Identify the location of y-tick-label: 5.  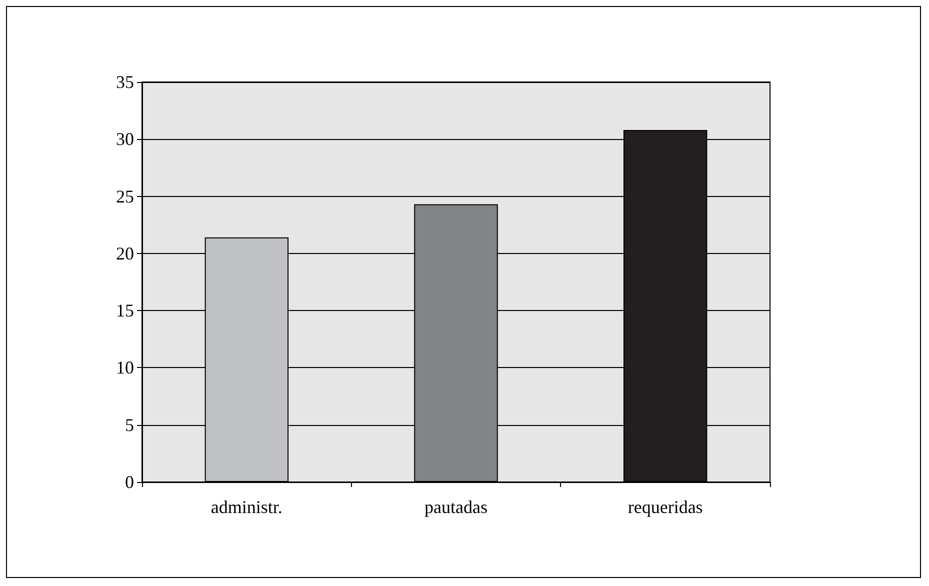
(129, 424).